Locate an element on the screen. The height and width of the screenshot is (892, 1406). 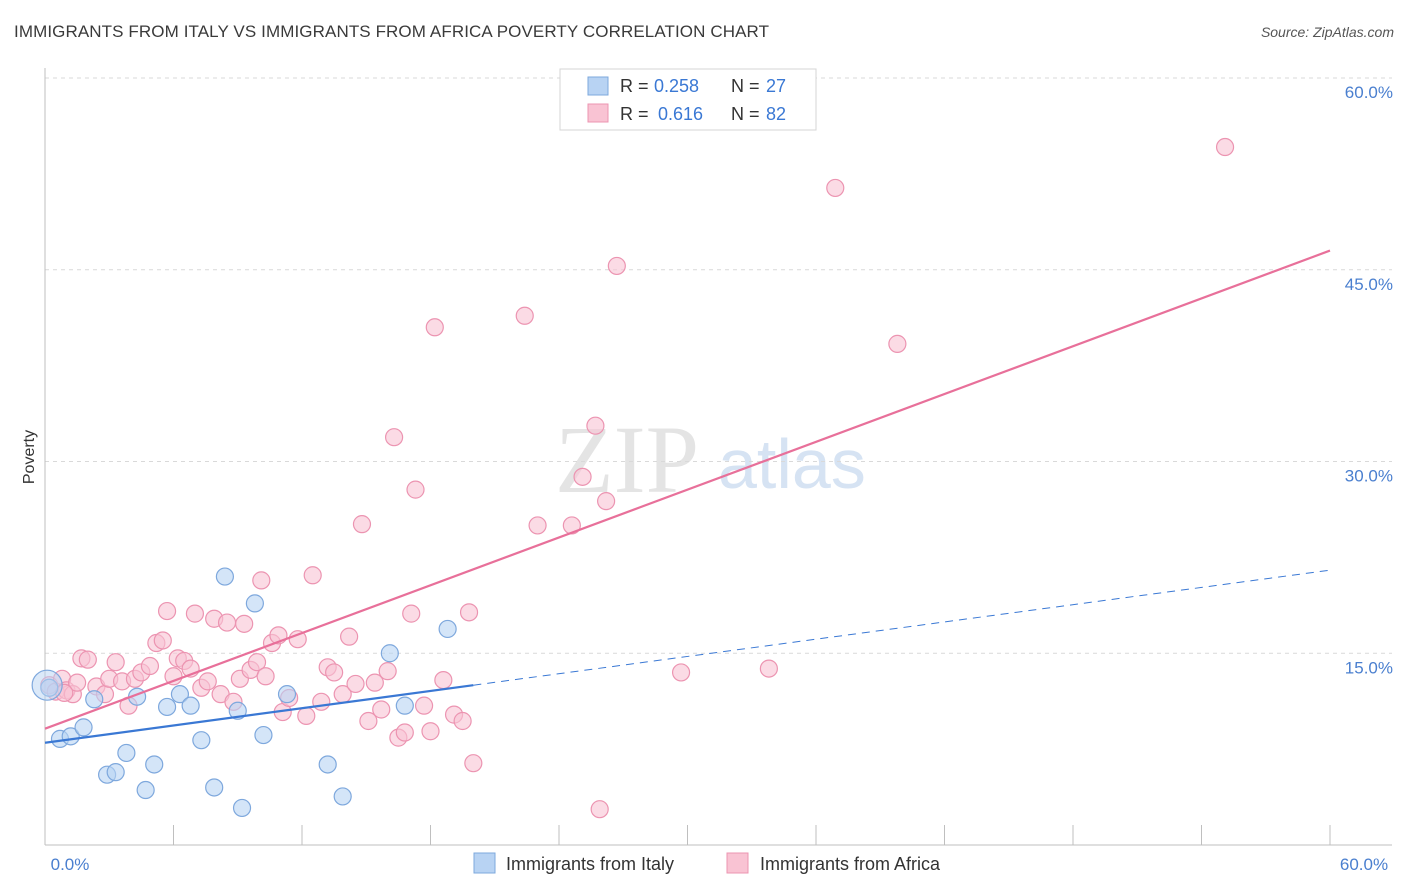
africa-r-value: 0.616 is located at coordinates (680, 114).